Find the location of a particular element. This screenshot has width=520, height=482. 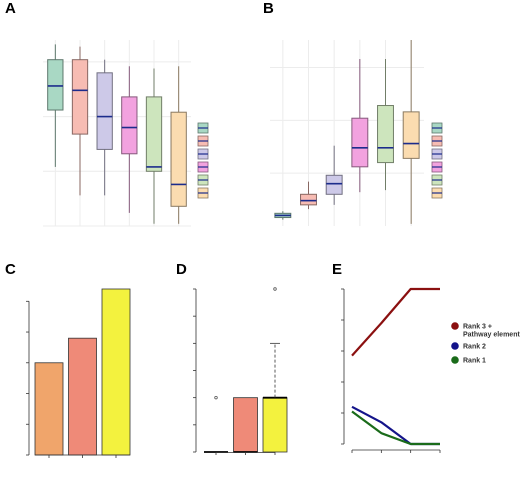

legend-item: Rank 2 is located at coordinates (474, 347).